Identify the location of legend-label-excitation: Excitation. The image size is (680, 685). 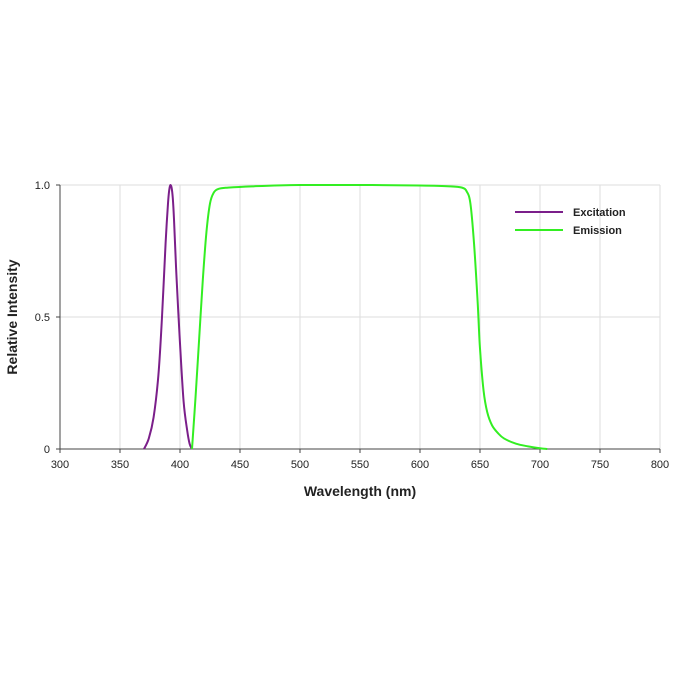
(599, 213).